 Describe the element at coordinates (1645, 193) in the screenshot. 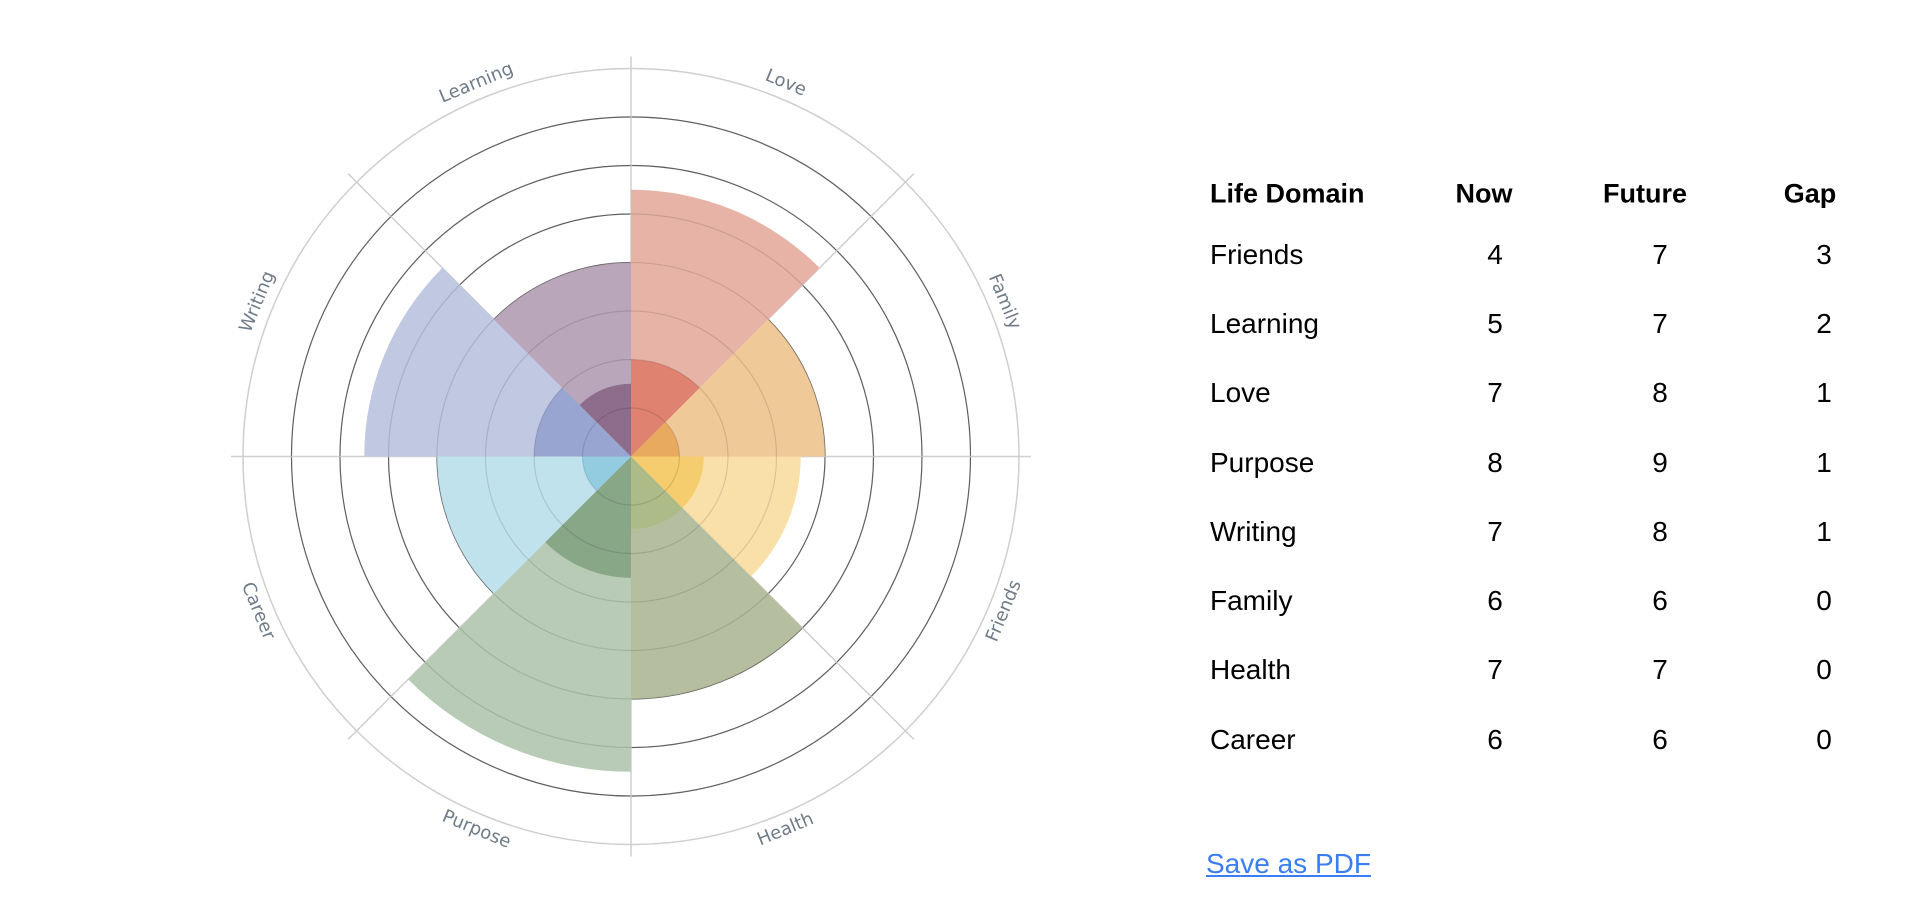

I see `header-future: Future` at that location.